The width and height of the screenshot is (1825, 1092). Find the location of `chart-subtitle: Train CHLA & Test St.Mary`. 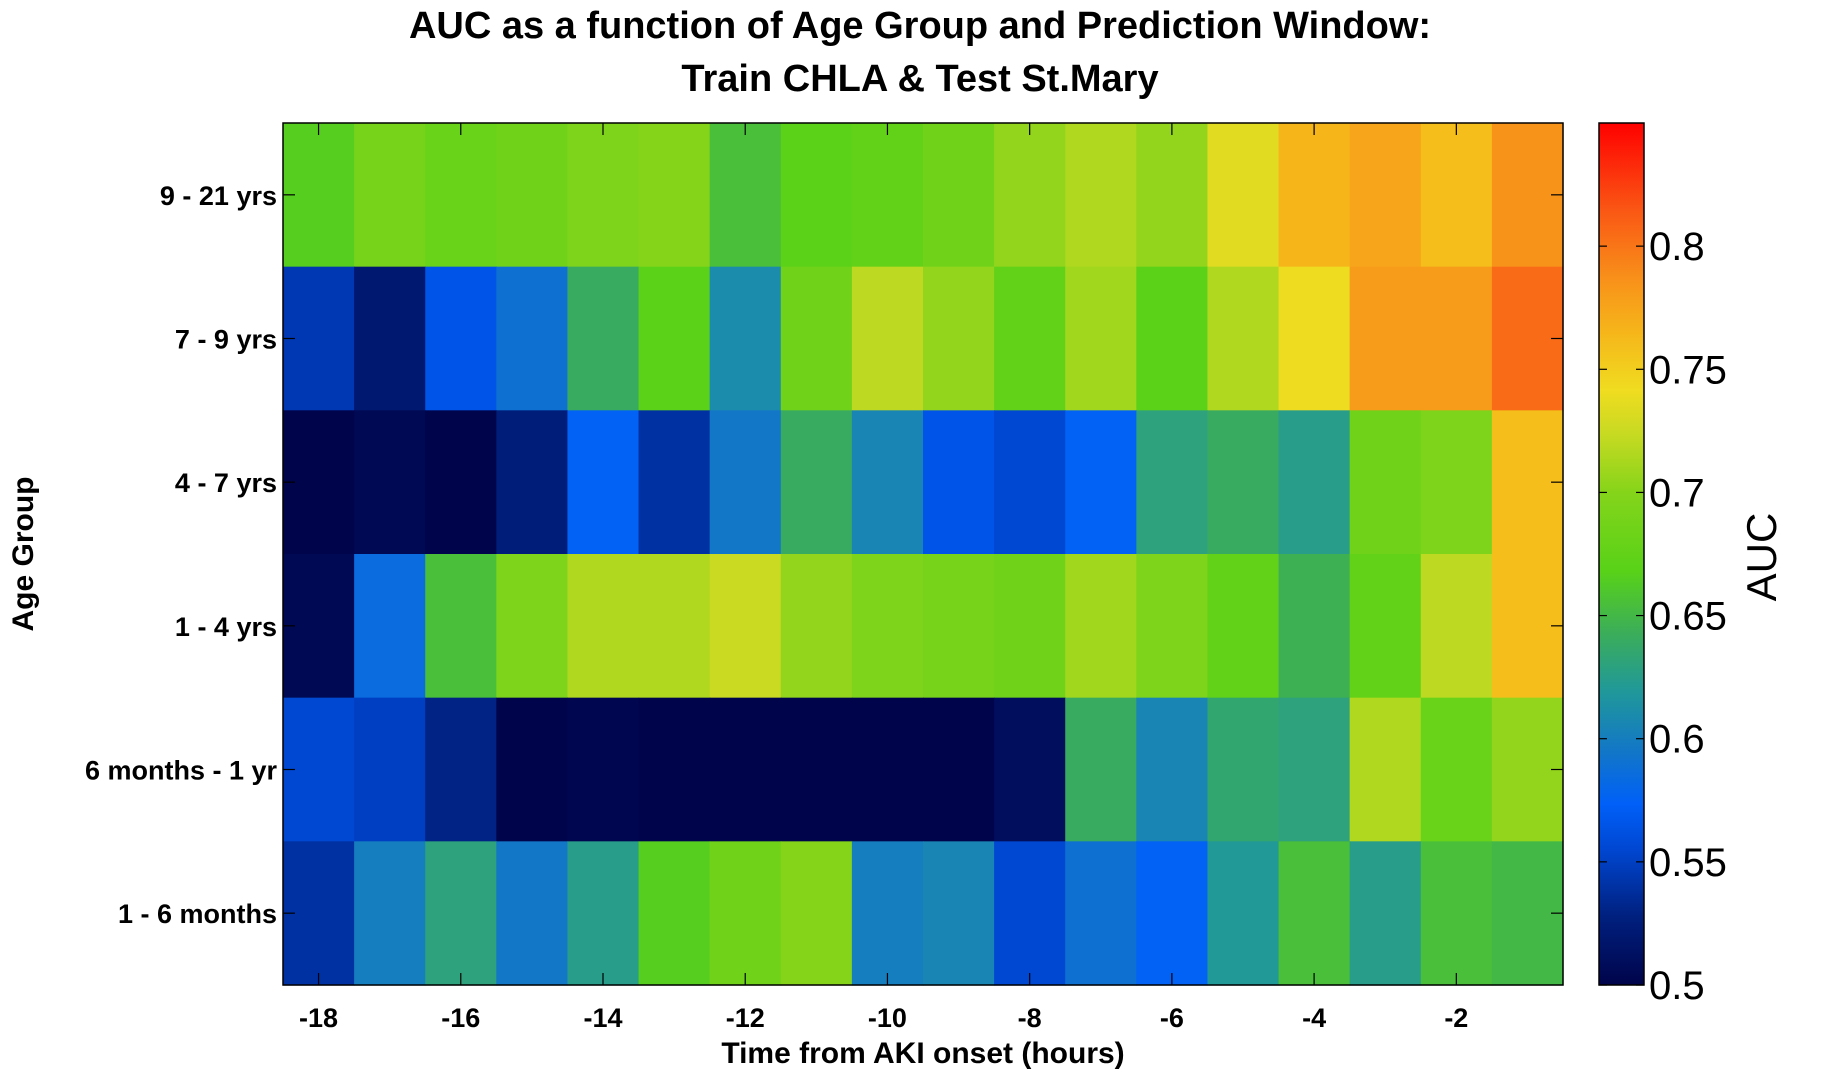

chart-subtitle: Train CHLA & Test St.Mary is located at coordinates (919, 79).